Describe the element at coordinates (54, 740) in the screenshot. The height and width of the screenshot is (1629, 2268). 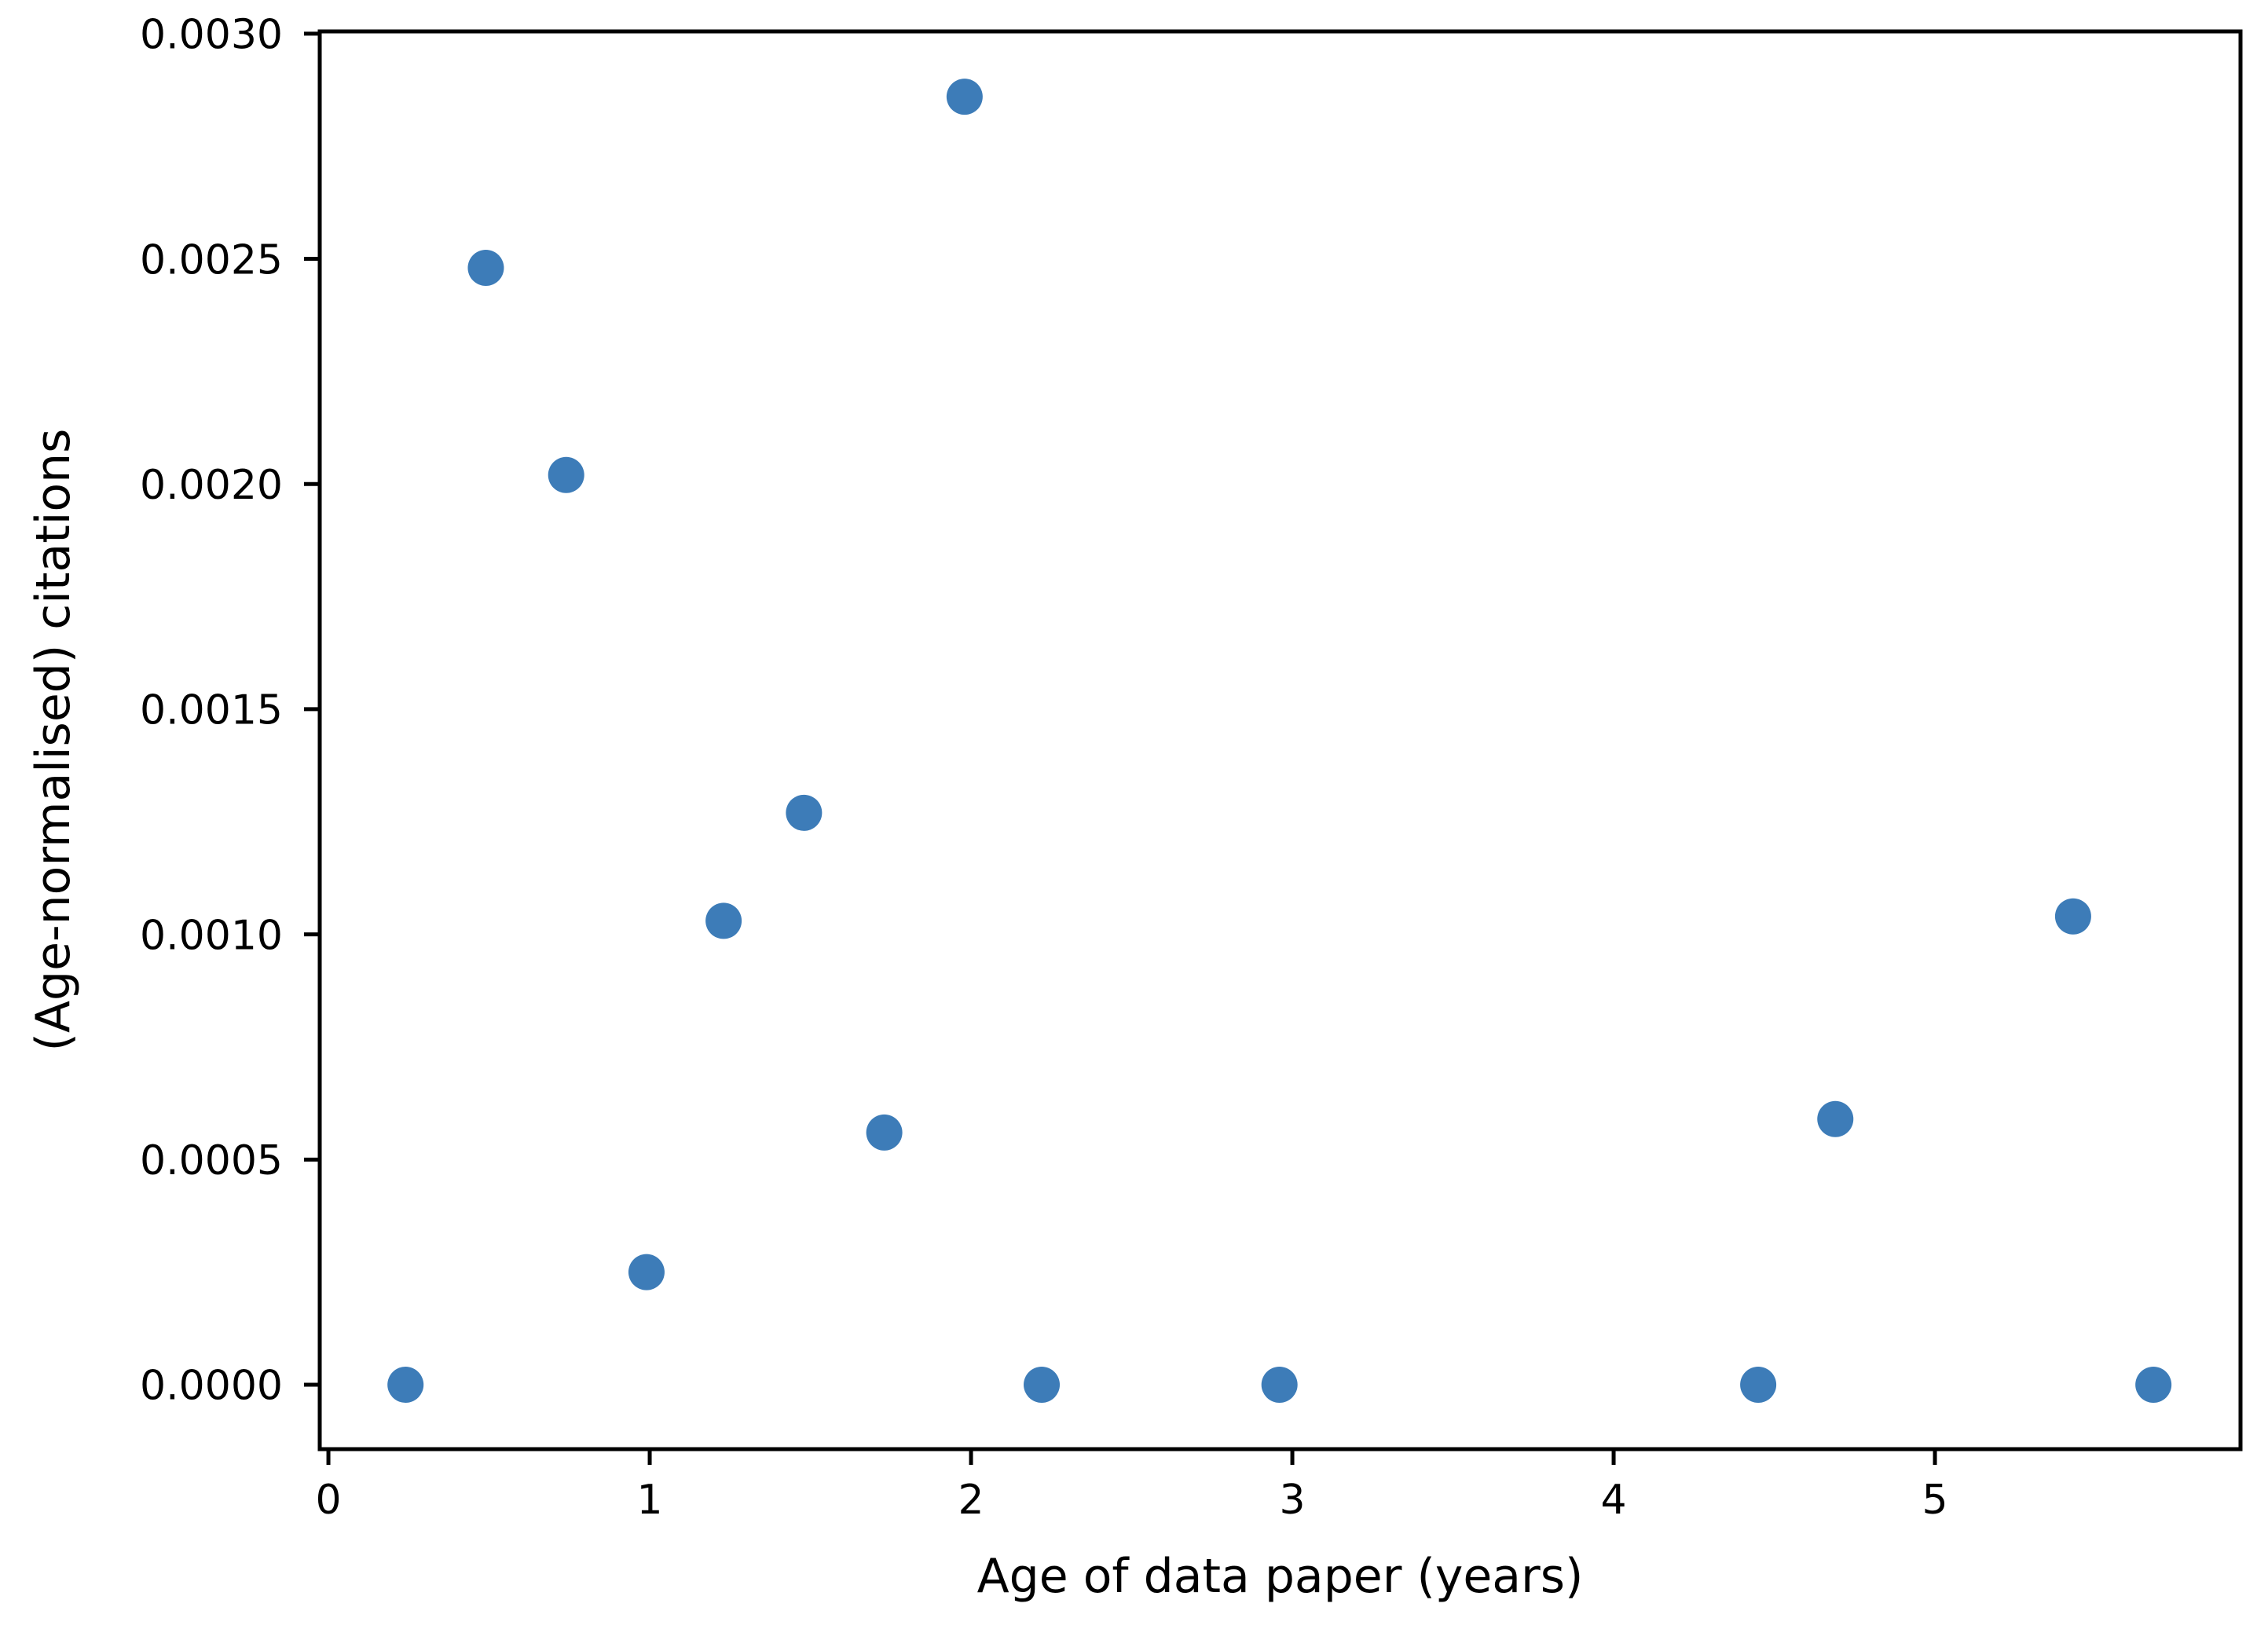
I see `y-axis-label: (Age-normalised) citations` at that location.